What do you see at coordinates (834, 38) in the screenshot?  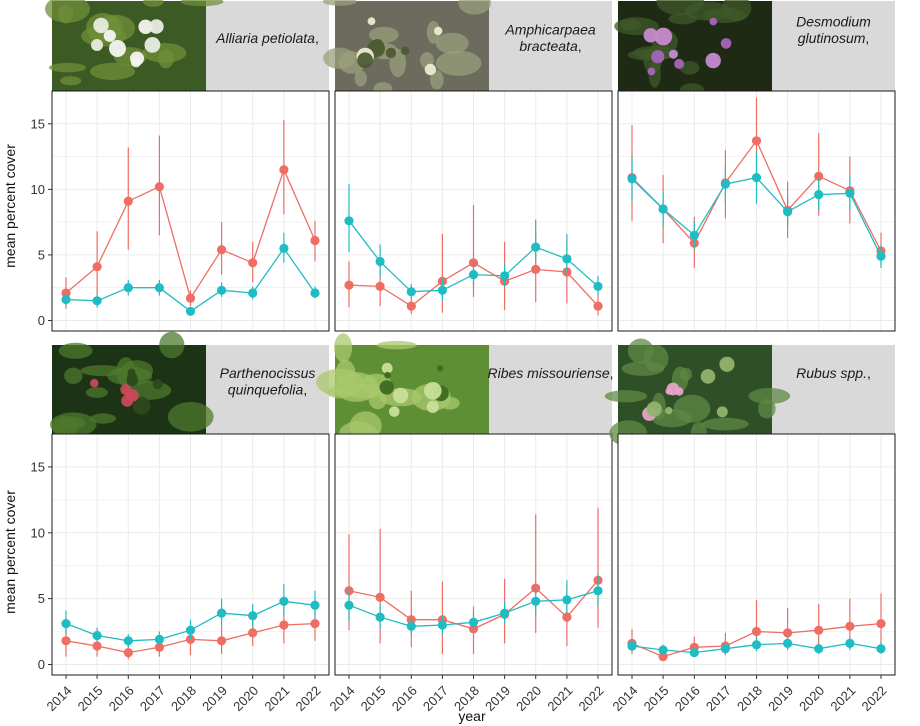 I see `facet-species-name: glutinosum,` at bounding box center [834, 38].